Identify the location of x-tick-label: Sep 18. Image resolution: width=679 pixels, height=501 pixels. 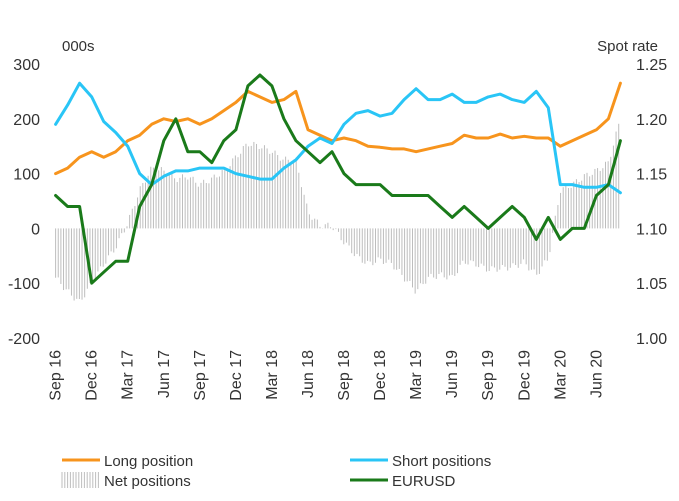
(344, 375).